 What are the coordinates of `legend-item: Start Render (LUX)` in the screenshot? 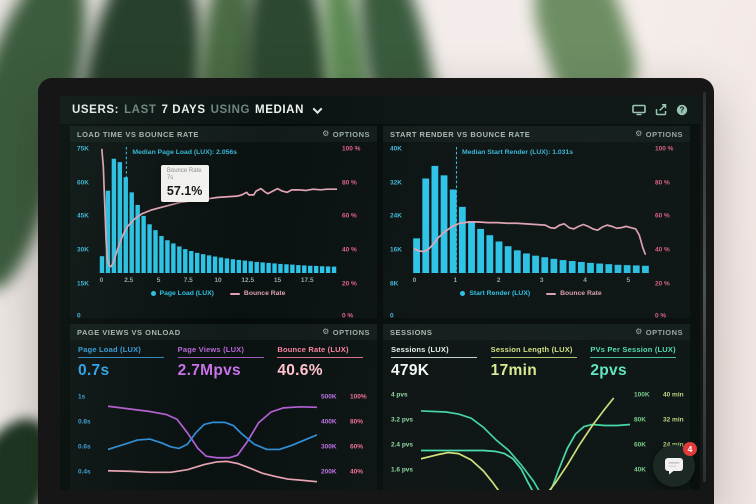 It's located at (495, 293).